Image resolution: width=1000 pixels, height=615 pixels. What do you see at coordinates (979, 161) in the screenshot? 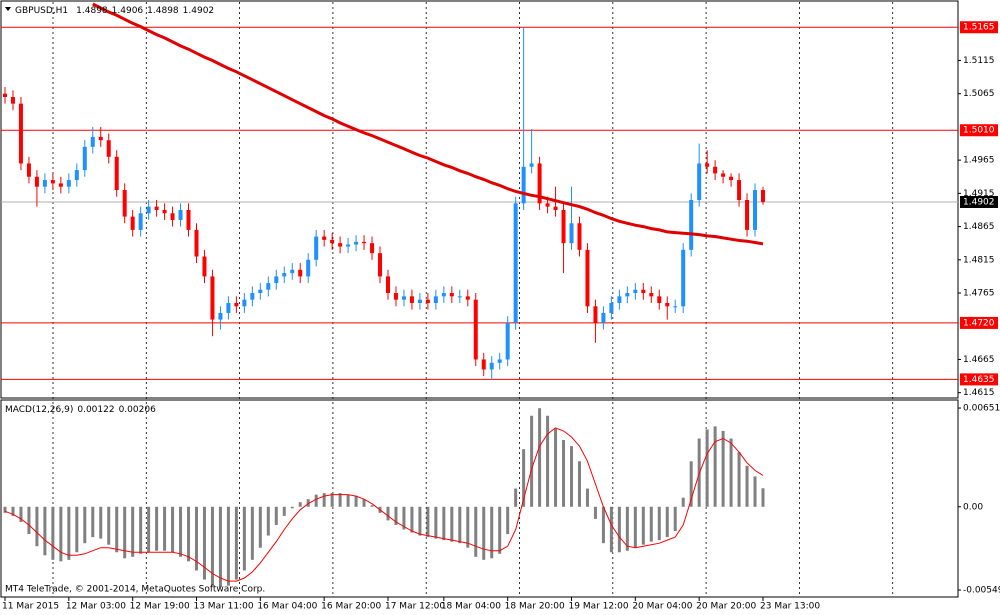
I see `y-tick-label: 1.4965` at bounding box center [979, 161].